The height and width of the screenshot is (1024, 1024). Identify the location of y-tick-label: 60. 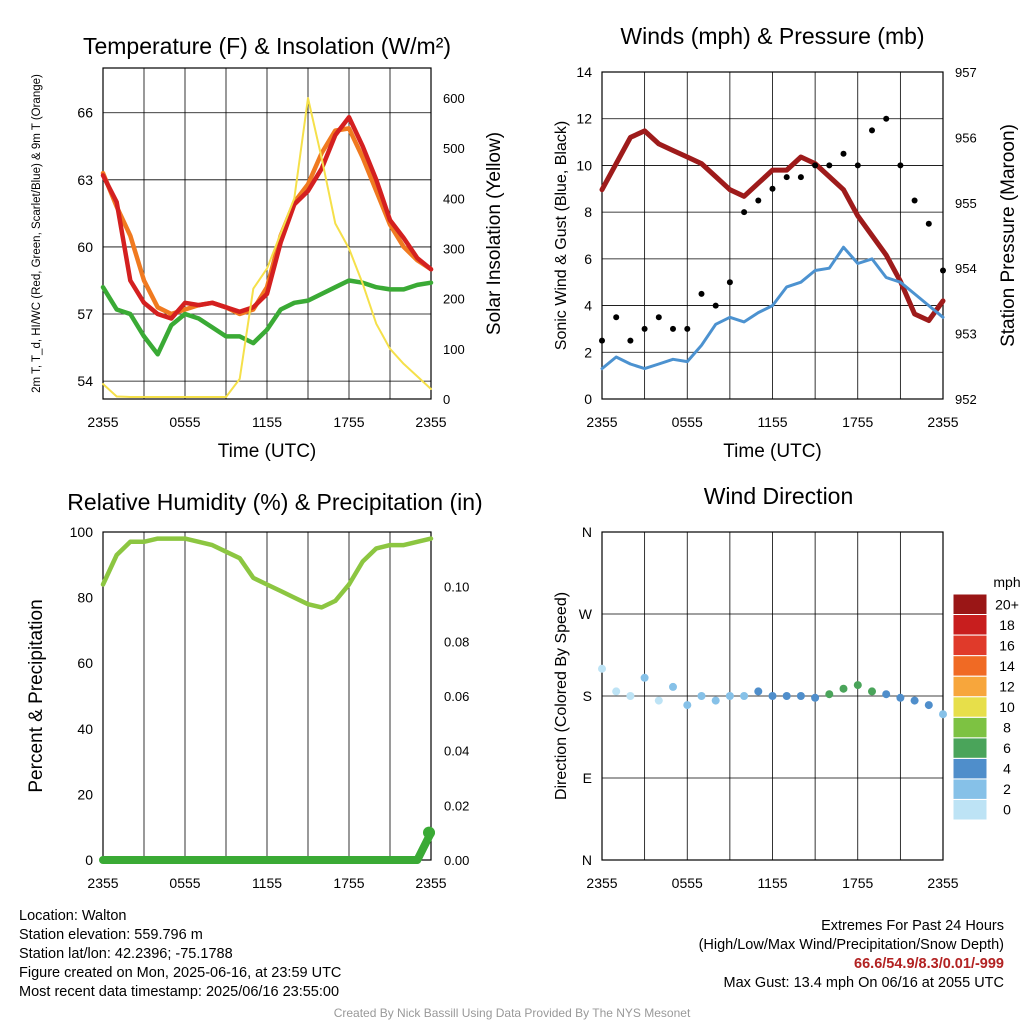
(85, 247).